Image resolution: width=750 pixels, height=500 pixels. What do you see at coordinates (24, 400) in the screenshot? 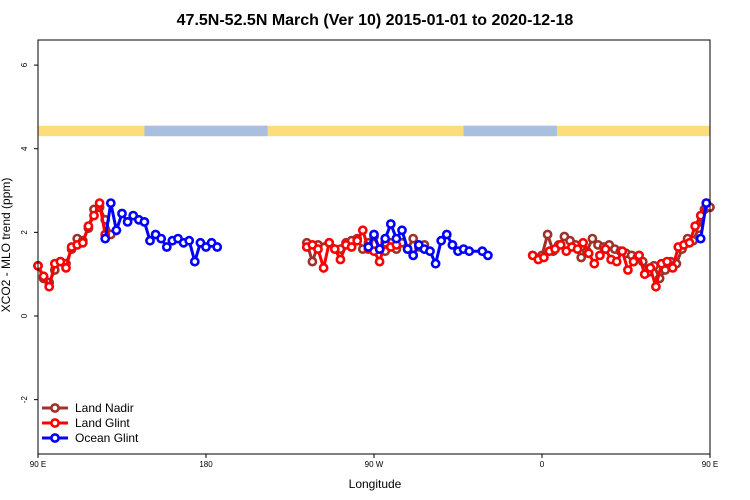
I see `y-tick-label: -2` at bounding box center [24, 400].